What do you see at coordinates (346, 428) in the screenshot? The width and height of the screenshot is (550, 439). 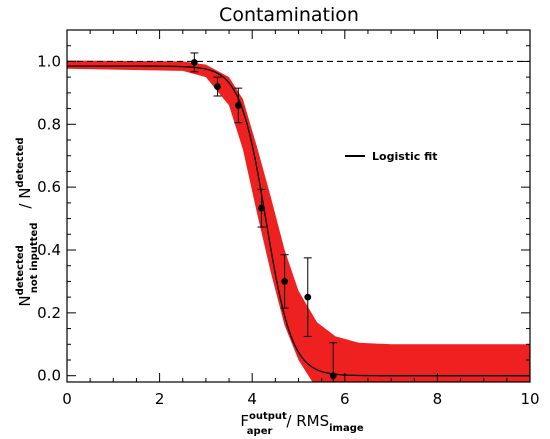 I see `x-axis-label-sub2: image` at bounding box center [346, 428].